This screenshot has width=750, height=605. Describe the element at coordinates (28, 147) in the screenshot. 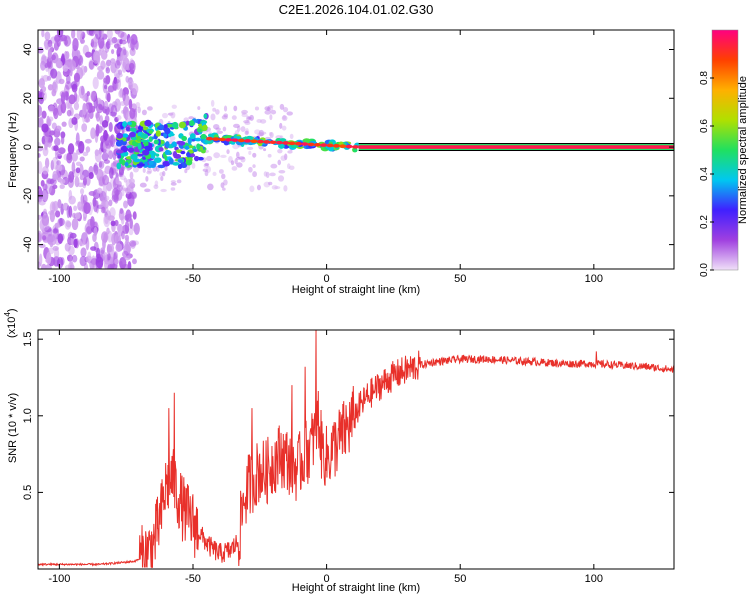

I see `y-tick-label: 0` at that location.